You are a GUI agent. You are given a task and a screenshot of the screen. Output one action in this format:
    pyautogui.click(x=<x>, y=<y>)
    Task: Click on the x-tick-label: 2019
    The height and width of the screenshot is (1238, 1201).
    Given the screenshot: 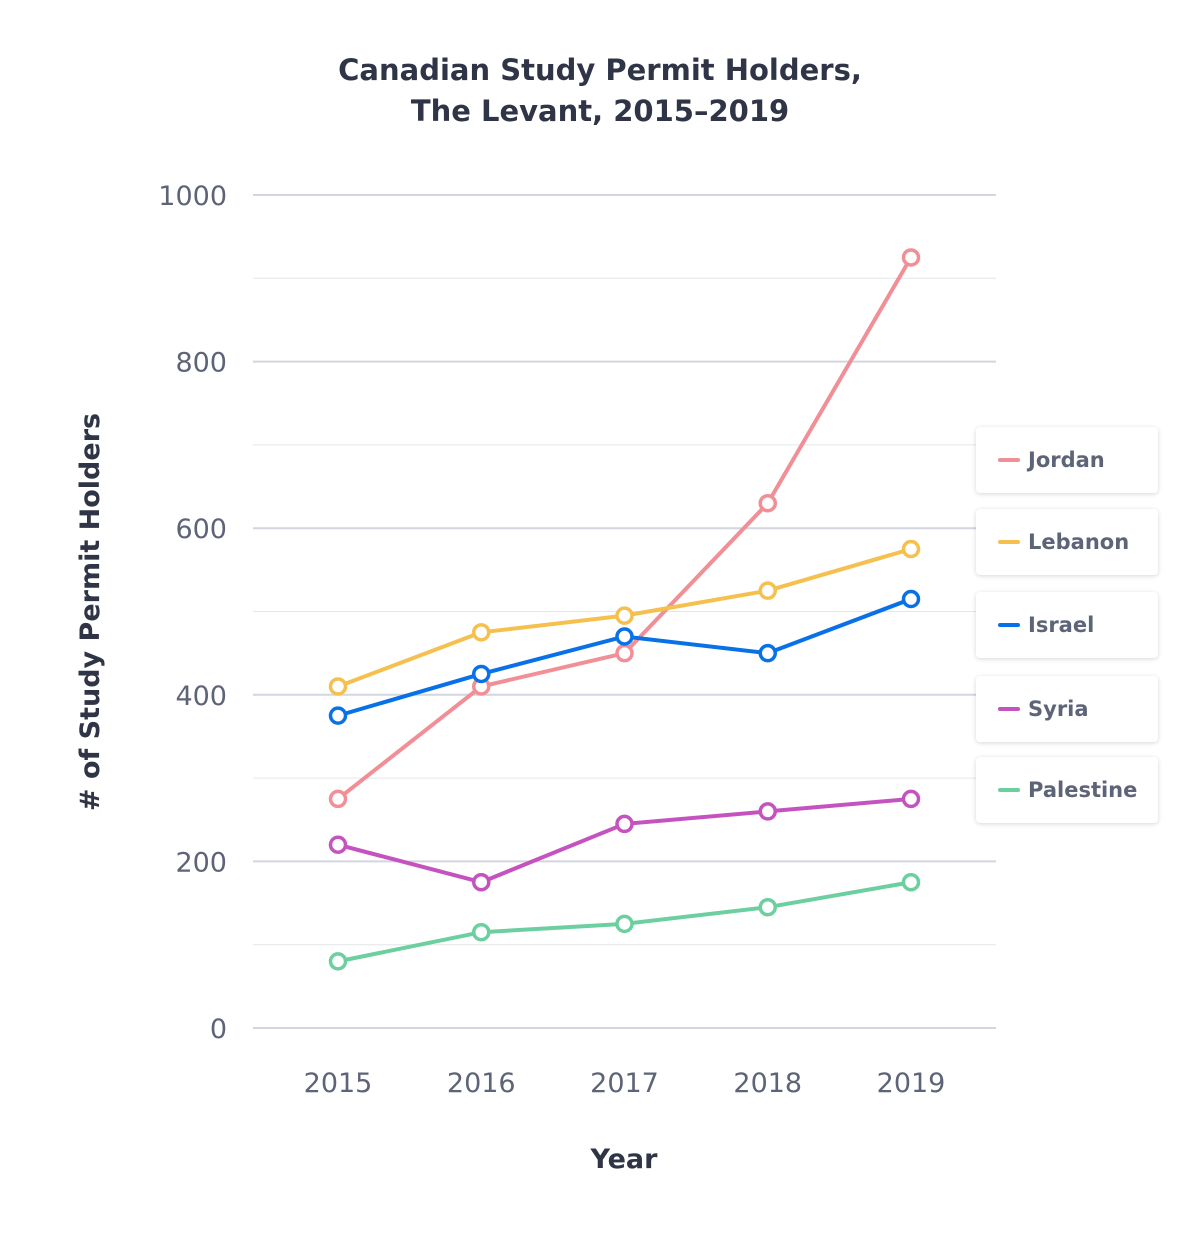 What is the action you would take?
    pyautogui.click(x=911, y=1083)
    